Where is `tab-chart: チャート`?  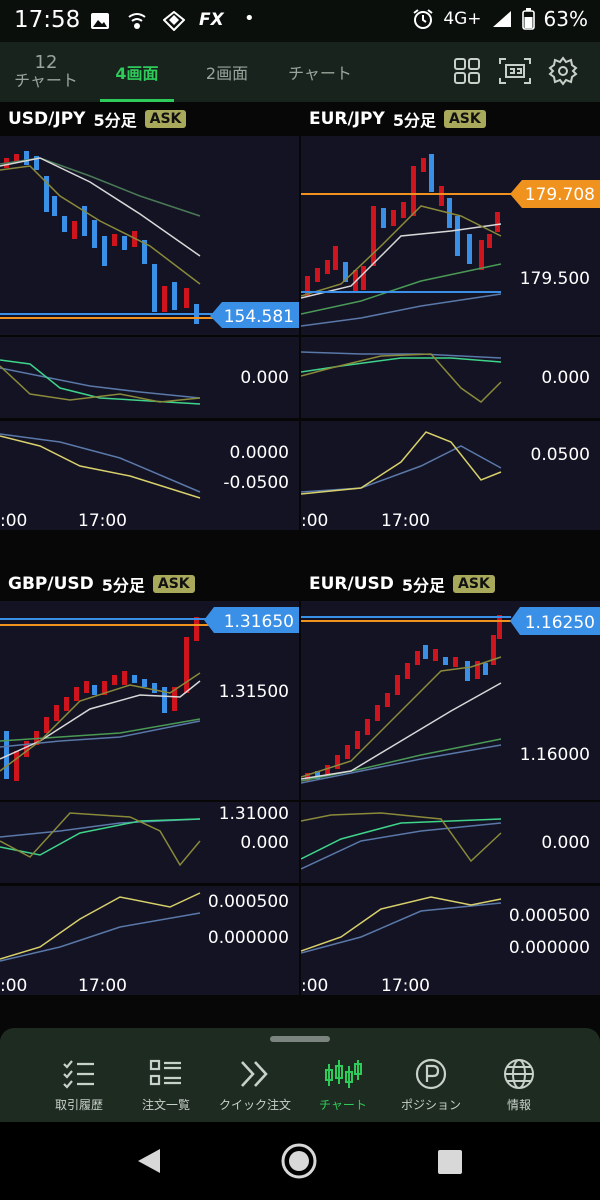
tab-chart: チャート is located at coordinates (320, 73).